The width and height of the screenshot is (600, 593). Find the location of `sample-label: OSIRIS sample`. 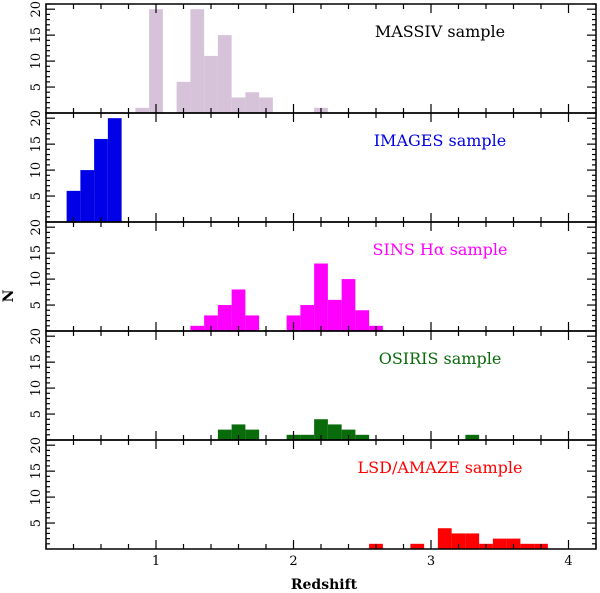

sample-label: OSIRIS sample is located at coordinates (440, 358).